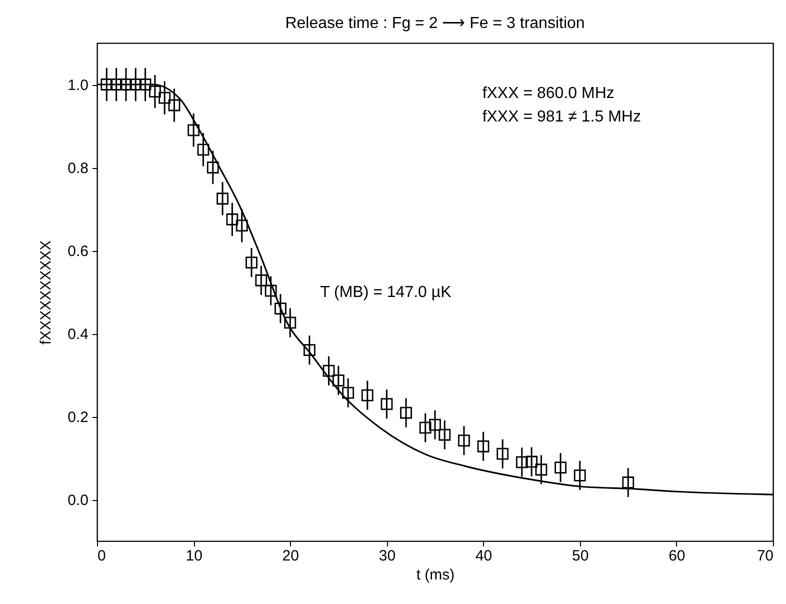 The width and height of the screenshot is (786, 604). What do you see at coordinates (580, 556) in the screenshot?
I see `x-tick-label: 50` at bounding box center [580, 556].